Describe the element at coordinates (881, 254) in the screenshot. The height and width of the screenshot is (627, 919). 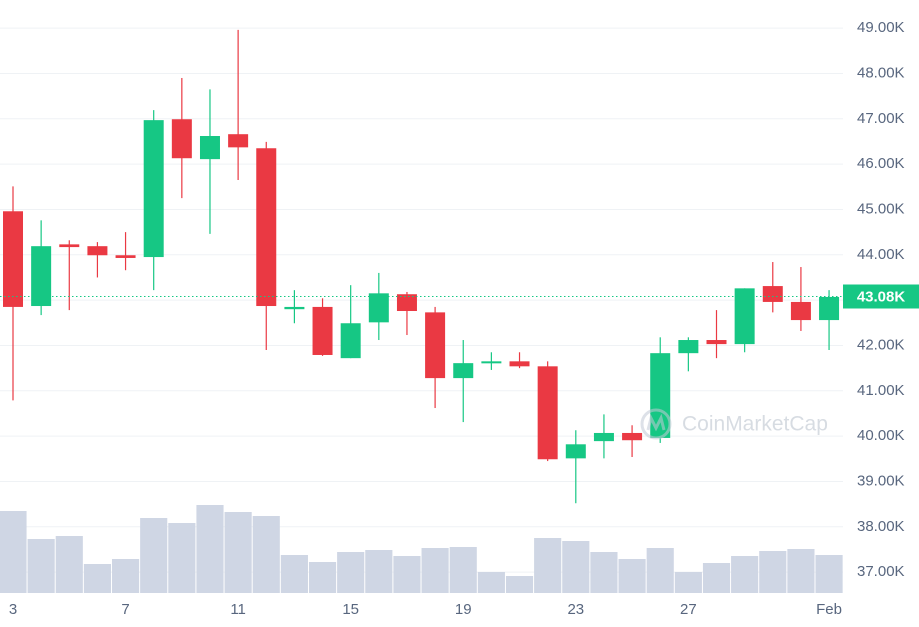
I see `y-tick-label: 44.00K` at that location.